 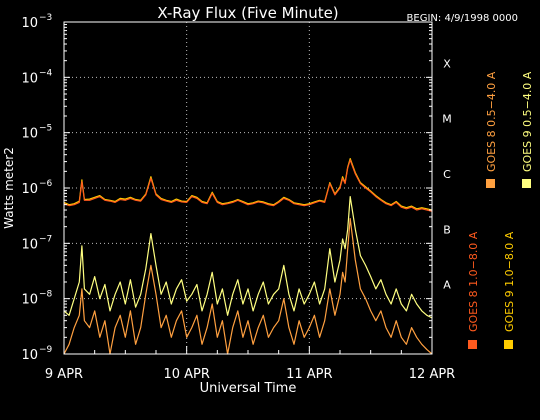 What do you see at coordinates (309, 374) in the screenshot?
I see `x-tick-label: 11 APR` at bounding box center [309, 374].